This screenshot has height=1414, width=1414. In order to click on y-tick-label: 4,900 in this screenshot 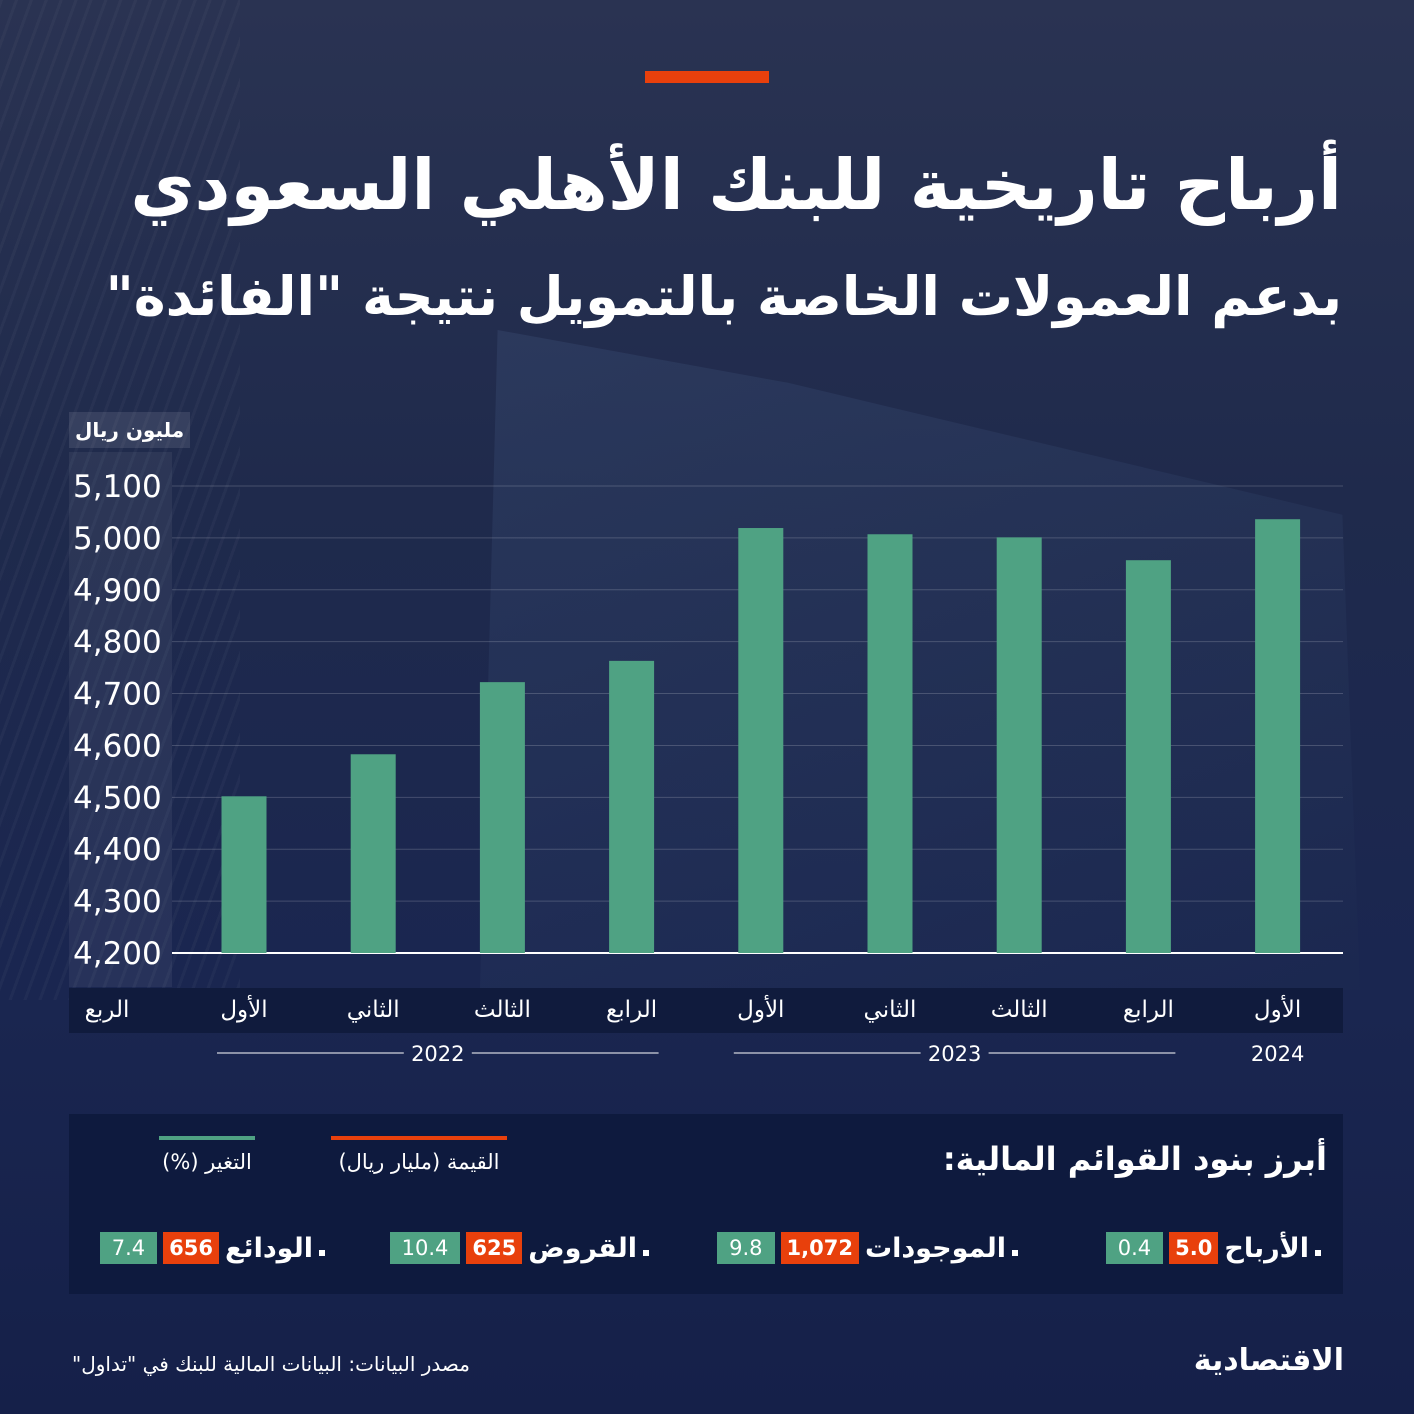, I will do `click(117, 591)`.